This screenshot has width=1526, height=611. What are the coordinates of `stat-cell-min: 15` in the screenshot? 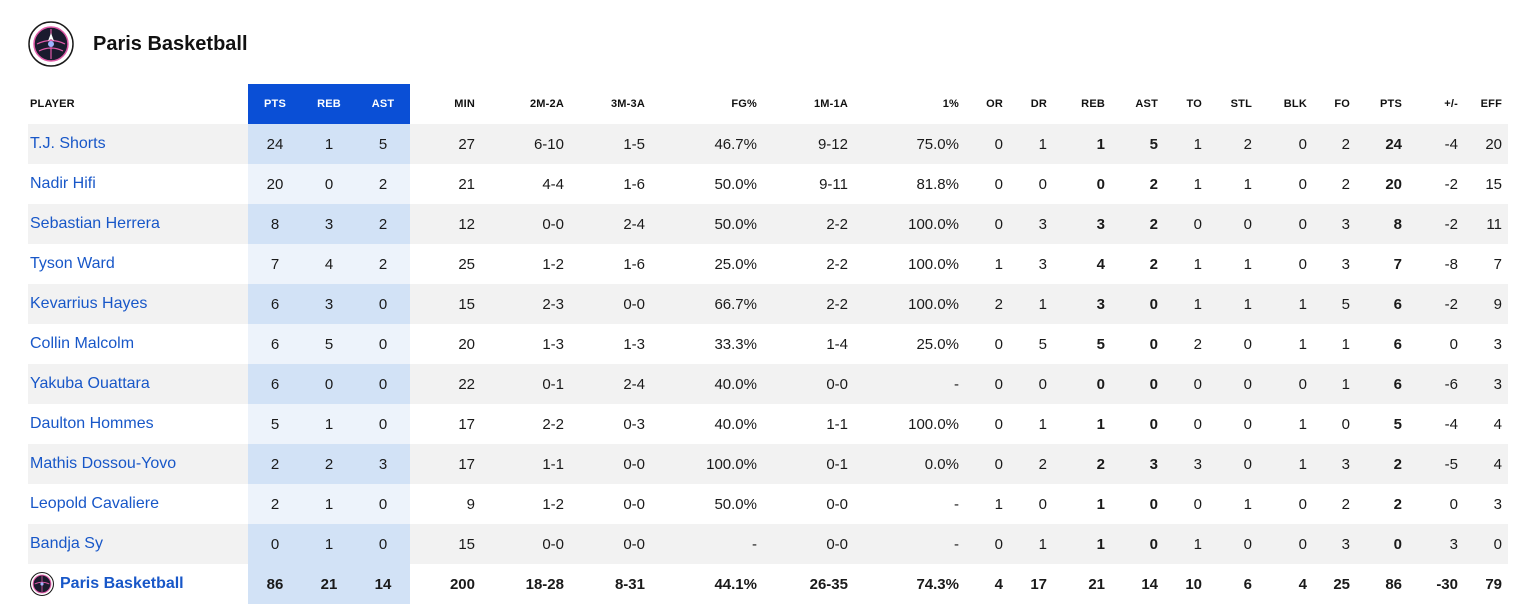 It's located at (445, 304).